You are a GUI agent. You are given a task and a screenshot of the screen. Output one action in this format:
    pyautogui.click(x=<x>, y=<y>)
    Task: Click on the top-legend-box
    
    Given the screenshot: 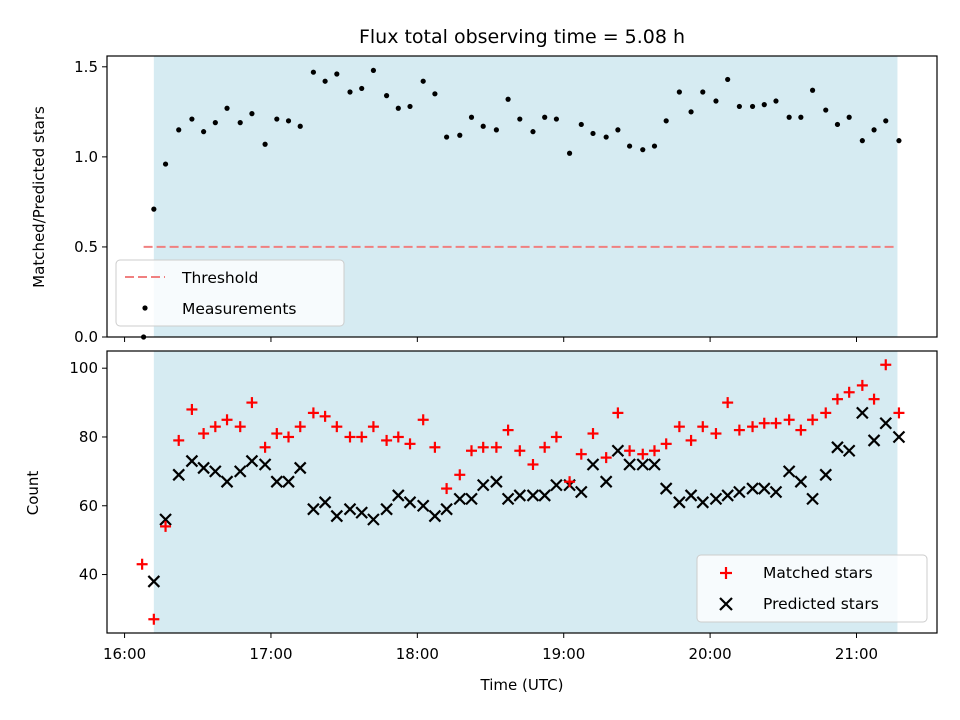 What is the action you would take?
    pyautogui.click(x=230, y=293)
    